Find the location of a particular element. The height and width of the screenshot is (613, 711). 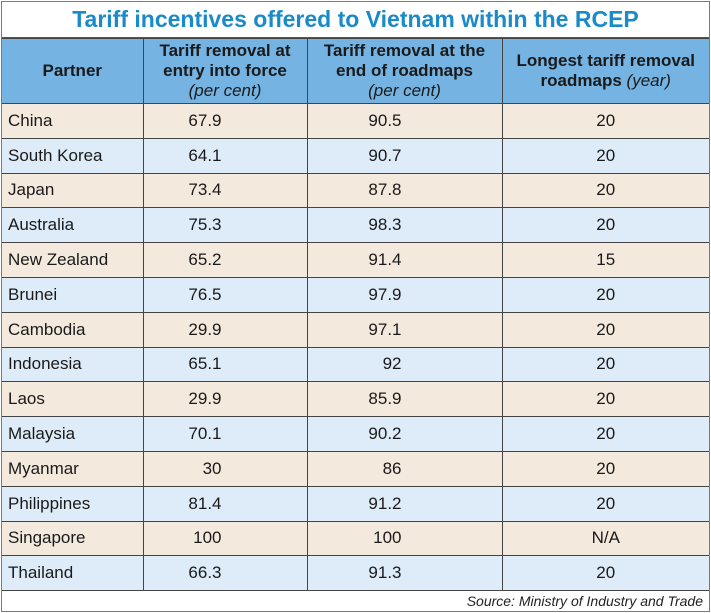

partner-cell: Malaysia is located at coordinates (73, 434).